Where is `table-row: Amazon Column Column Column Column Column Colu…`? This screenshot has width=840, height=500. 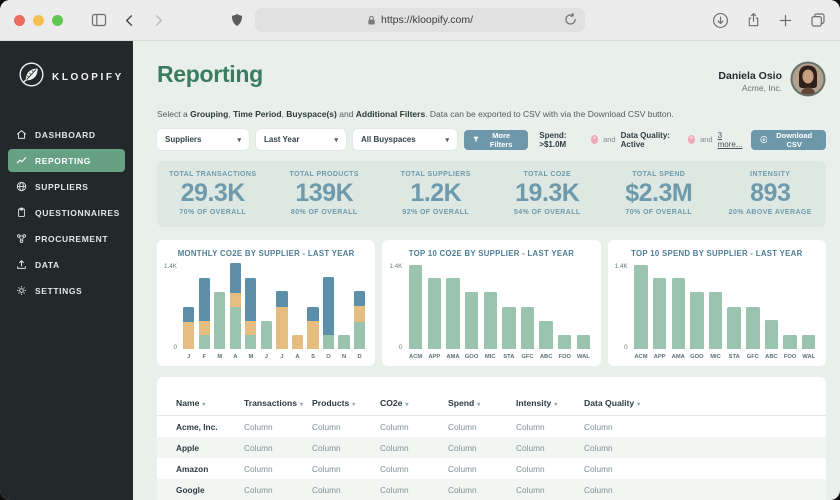 table-row: Amazon Column Column Column Column Column Colu… is located at coordinates (491, 468).